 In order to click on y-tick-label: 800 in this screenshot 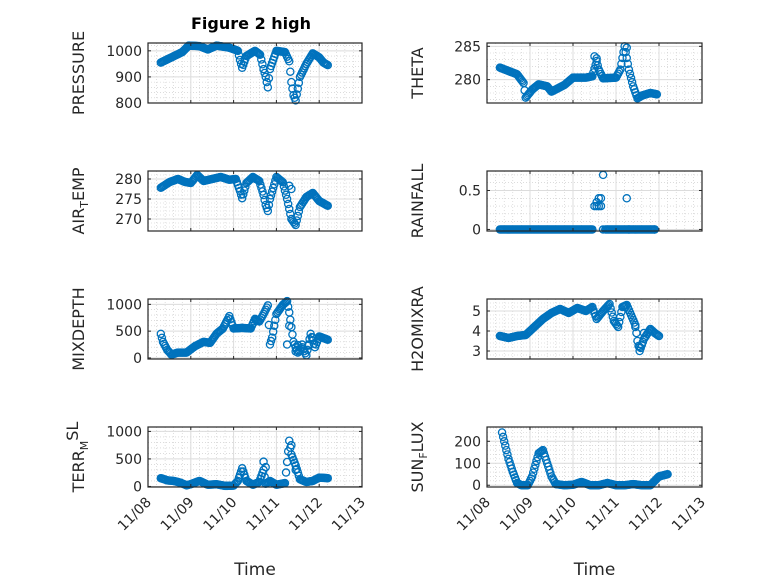, I will do `click(128, 104)`.